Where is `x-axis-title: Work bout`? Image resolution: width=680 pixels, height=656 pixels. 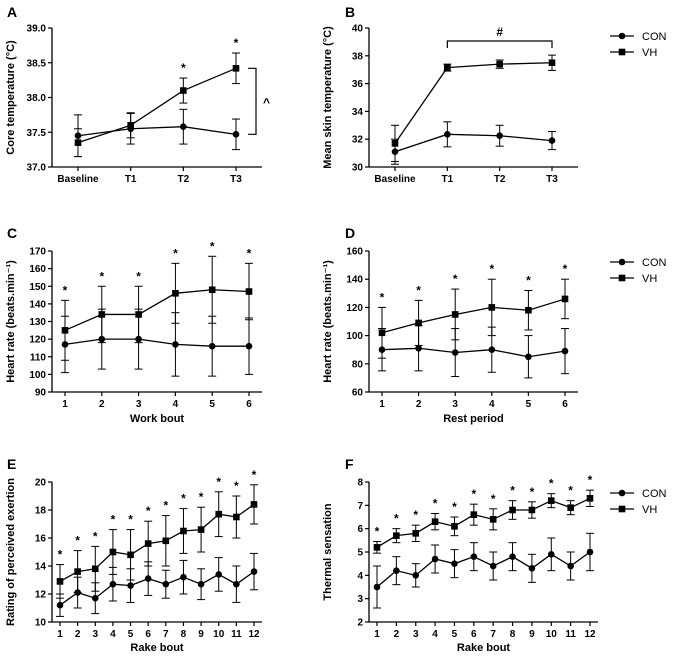 x-axis-title: Work bout is located at coordinates (157, 419).